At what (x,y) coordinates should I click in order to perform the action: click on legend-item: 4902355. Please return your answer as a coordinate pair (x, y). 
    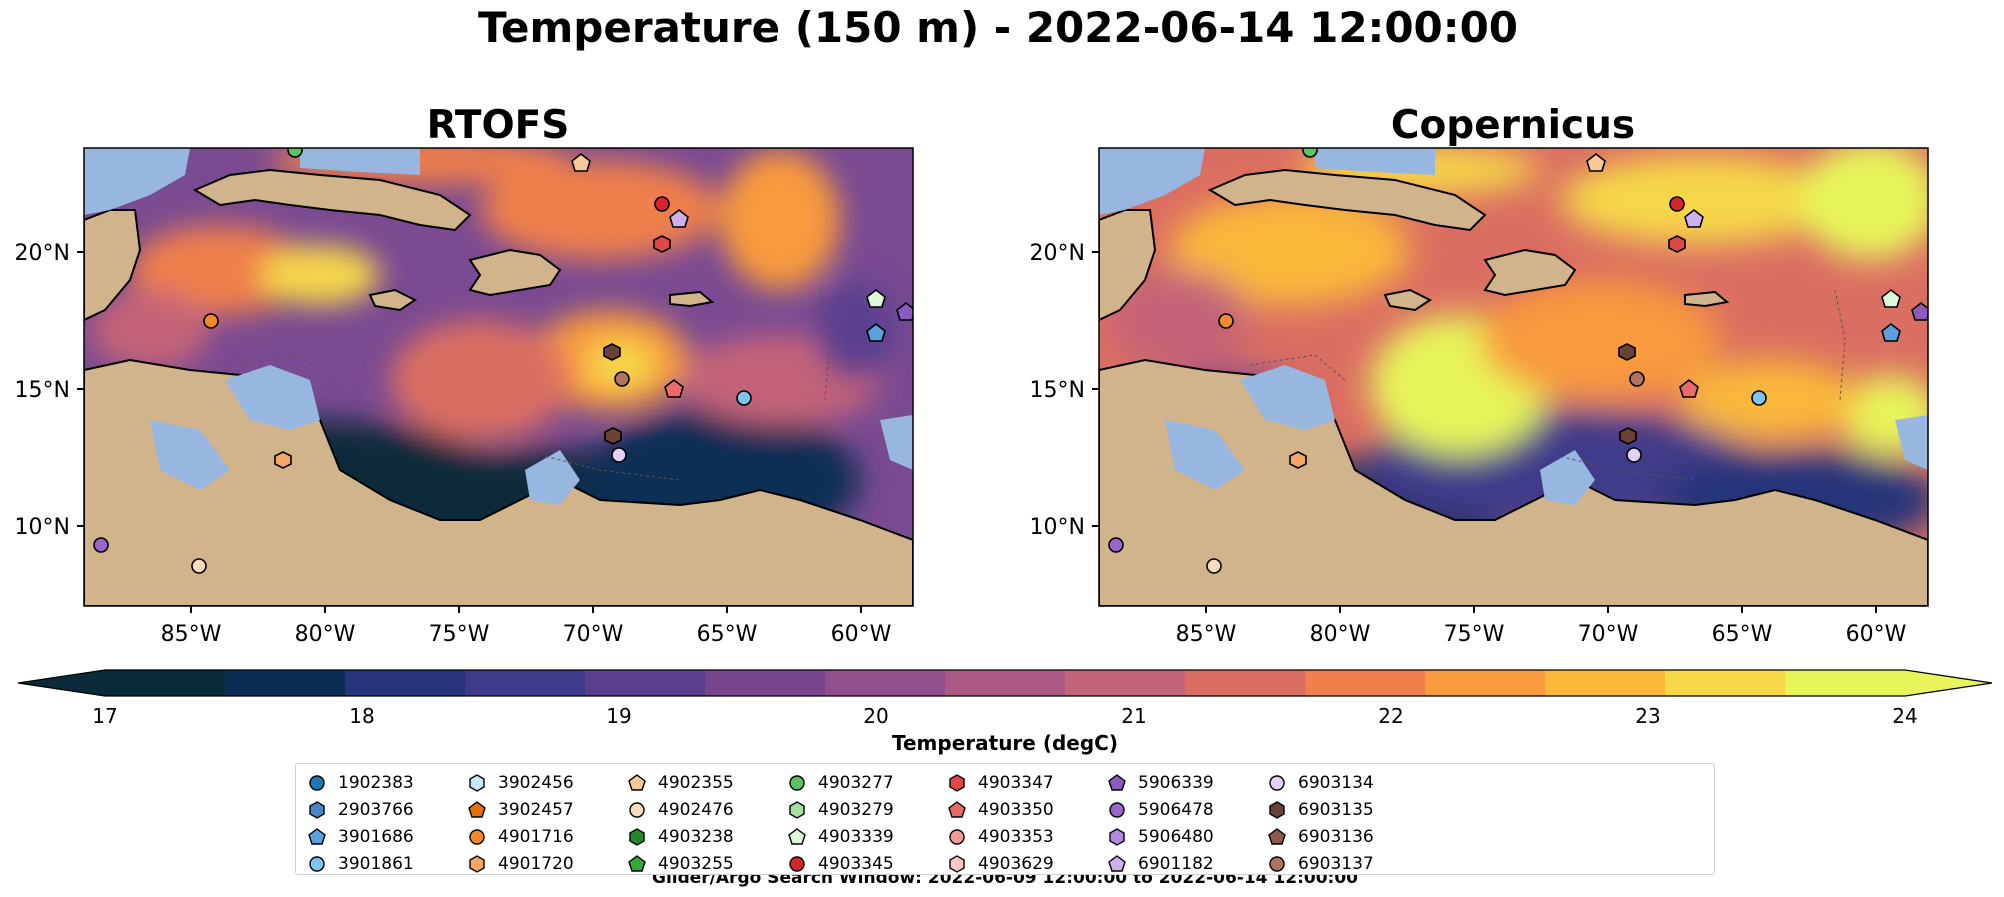
    Looking at the image, I should click on (706, 782).